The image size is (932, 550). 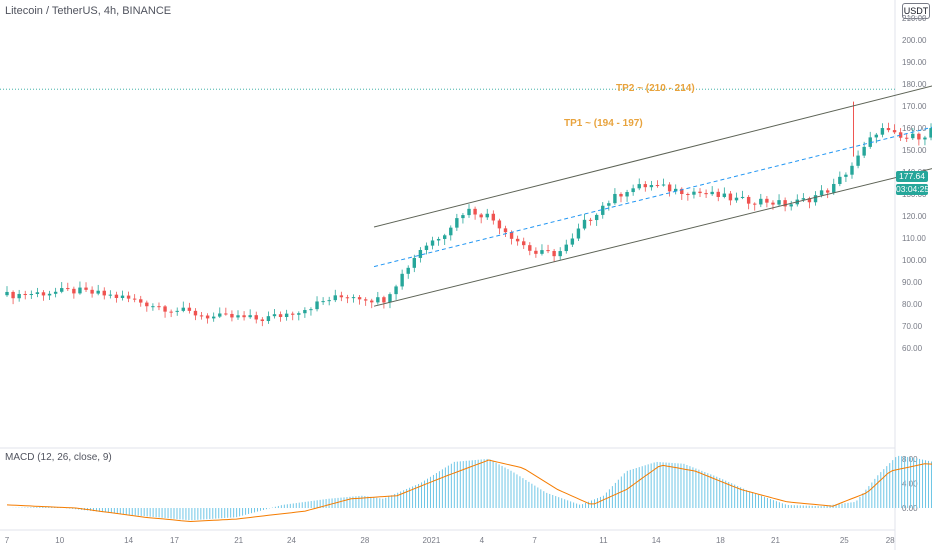 I want to click on macd-label: MACD (12, 26, close, 9), so click(x=58, y=457).